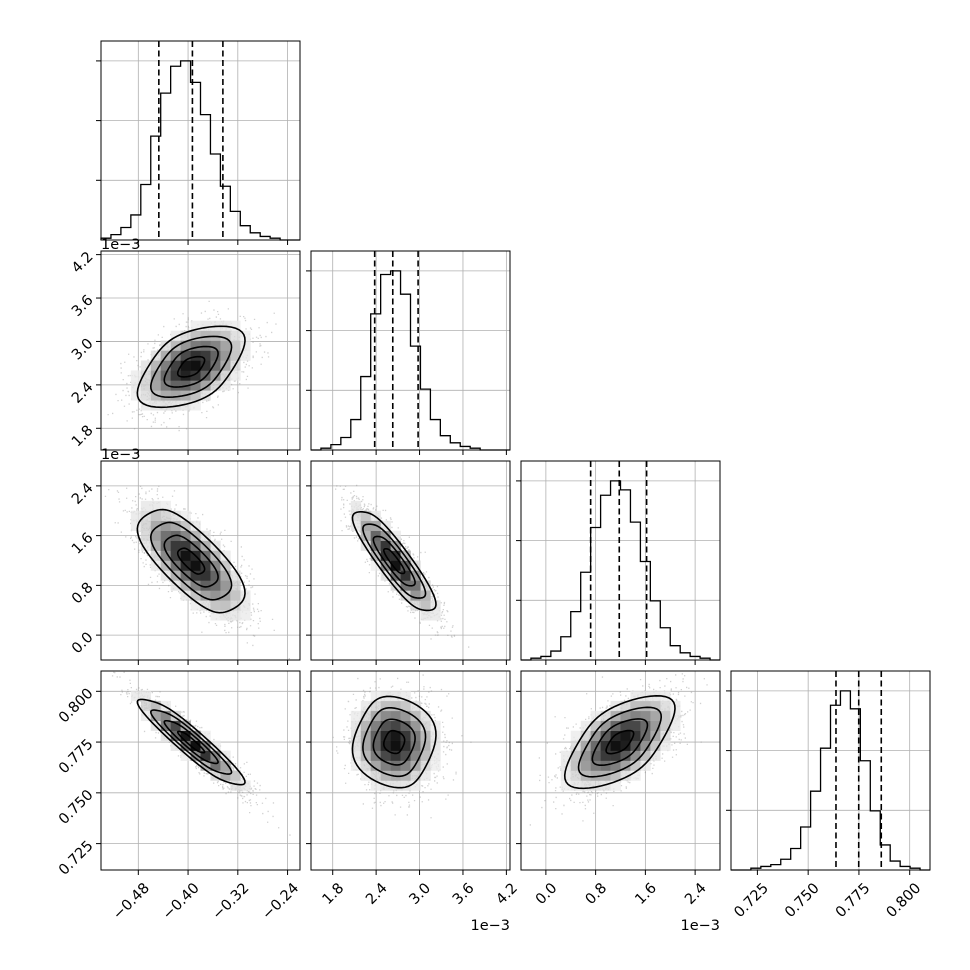 Image resolution: width=970 pixels, height=970 pixels. I want to click on scatter-panel-3-0: 0.725 0.750 0.775 0.800 −0.48 −0.40 −0.32 −0.24, so click(179, 796).